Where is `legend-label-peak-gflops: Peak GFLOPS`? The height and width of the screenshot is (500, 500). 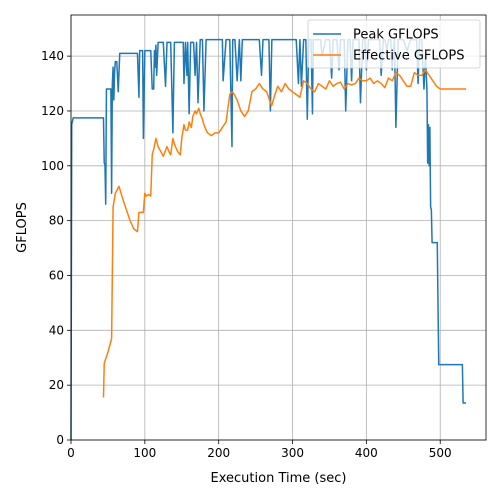 legend-label-peak-gflops: Peak GFLOPS is located at coordinates (396, 35).